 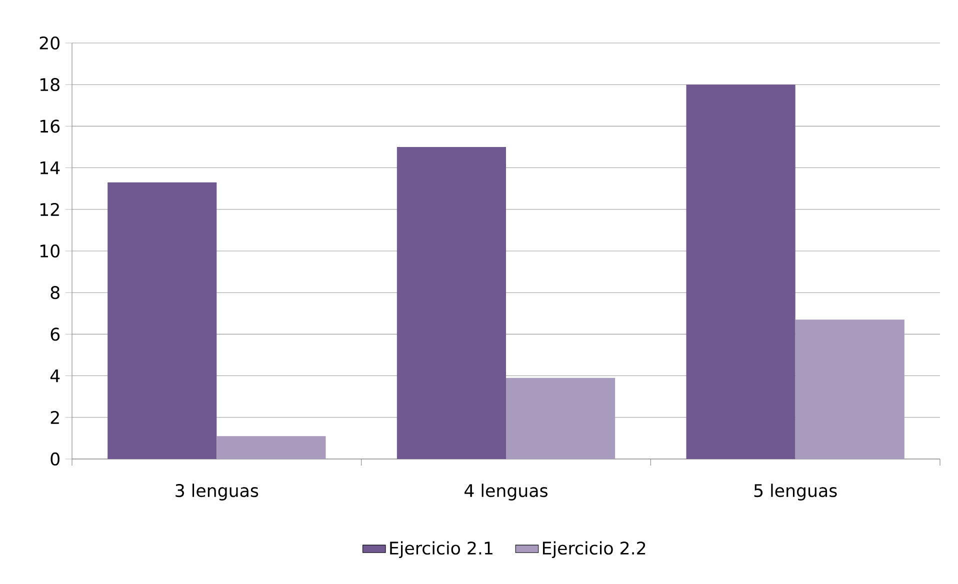 What do you see at coordinates (49, 209) in the screenshot?
I see `y-tick-label: 12` at bounding box center [49, 209].